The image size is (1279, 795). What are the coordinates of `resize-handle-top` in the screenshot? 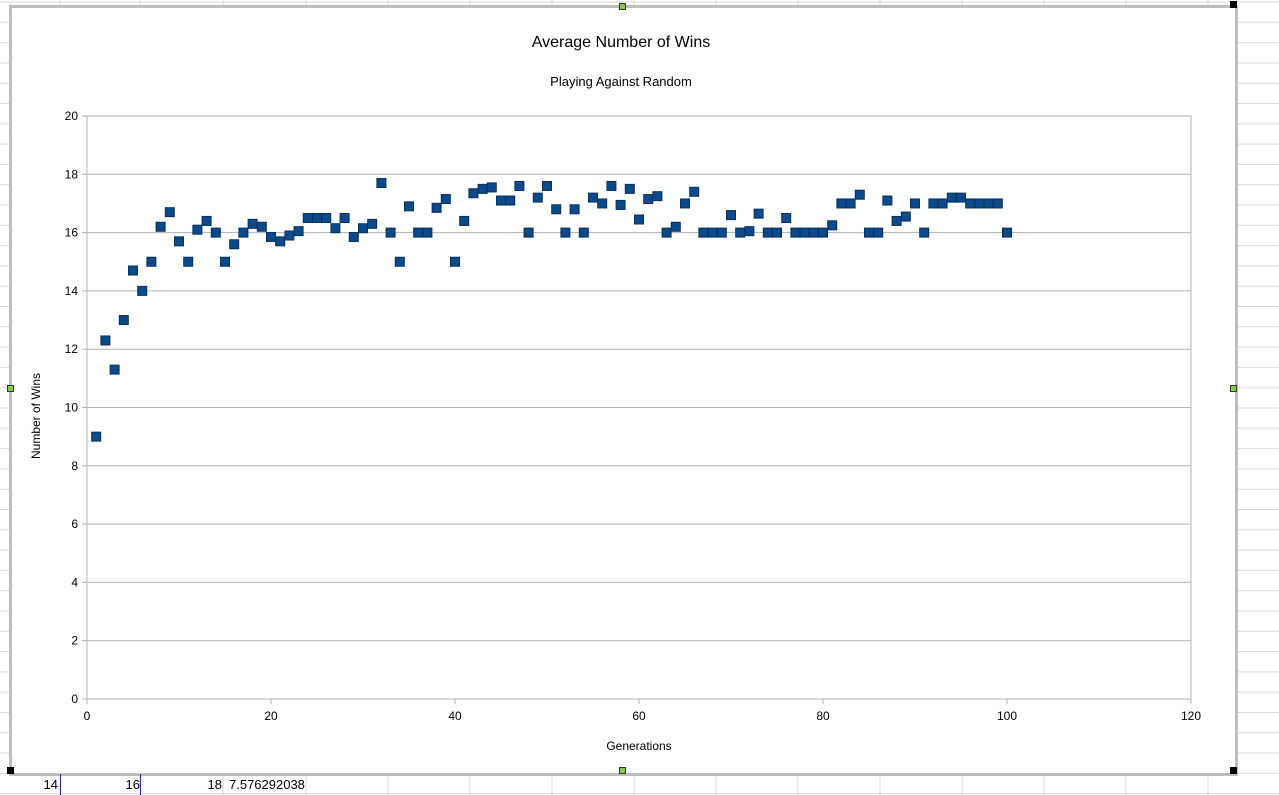 It's located at (622, 6).